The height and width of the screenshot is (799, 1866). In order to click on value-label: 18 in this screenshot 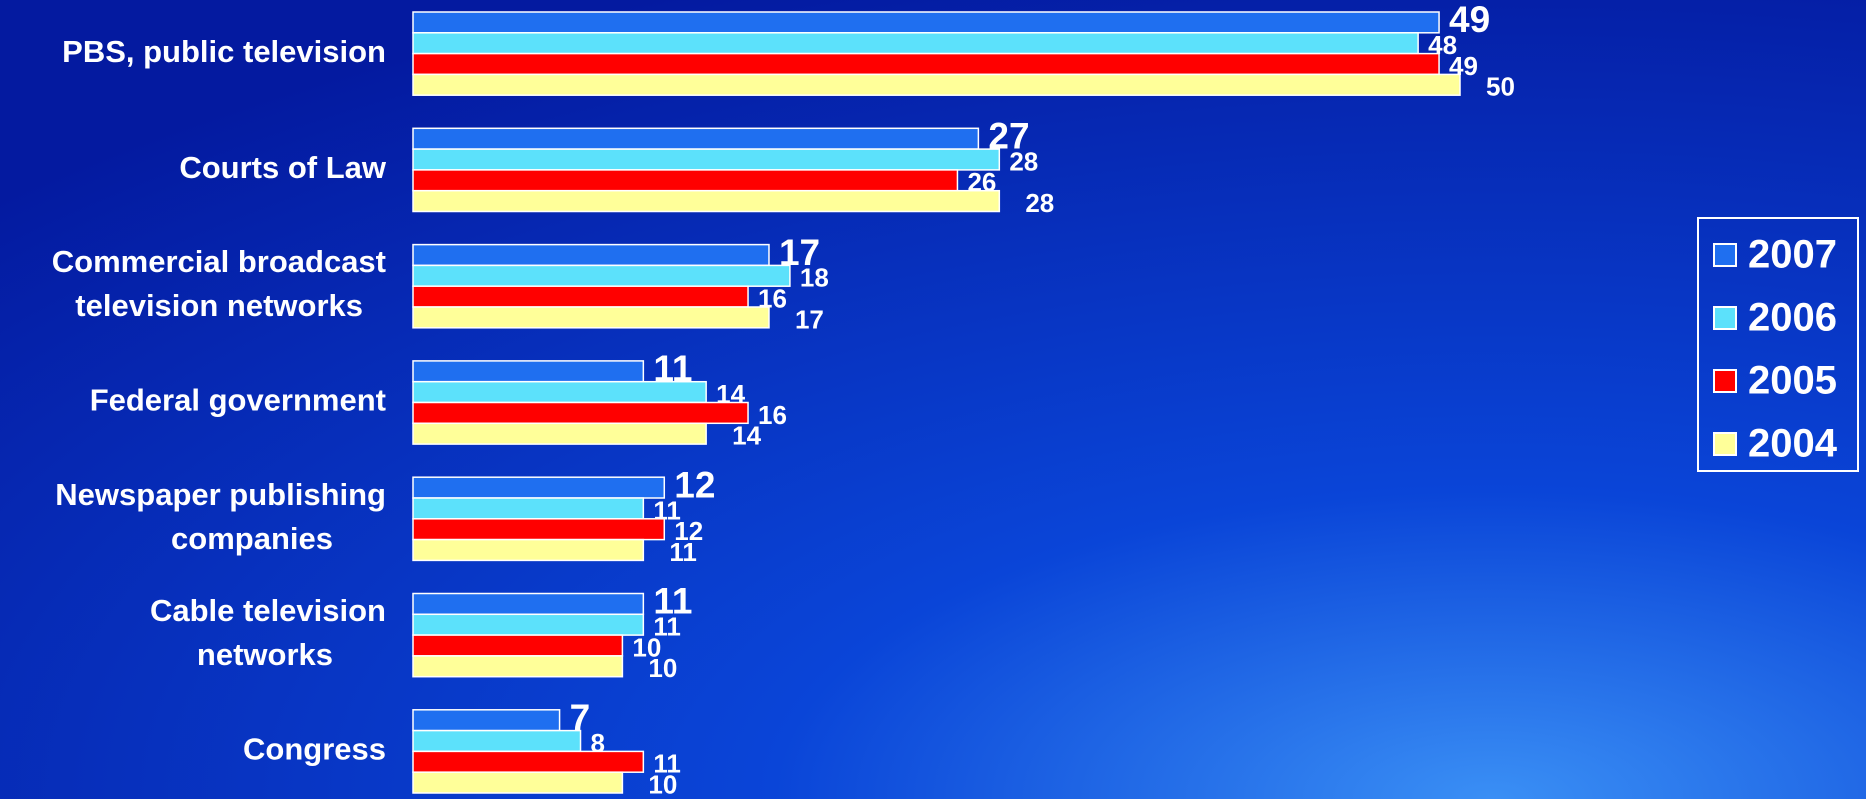, I will do `click(814, 278)`.